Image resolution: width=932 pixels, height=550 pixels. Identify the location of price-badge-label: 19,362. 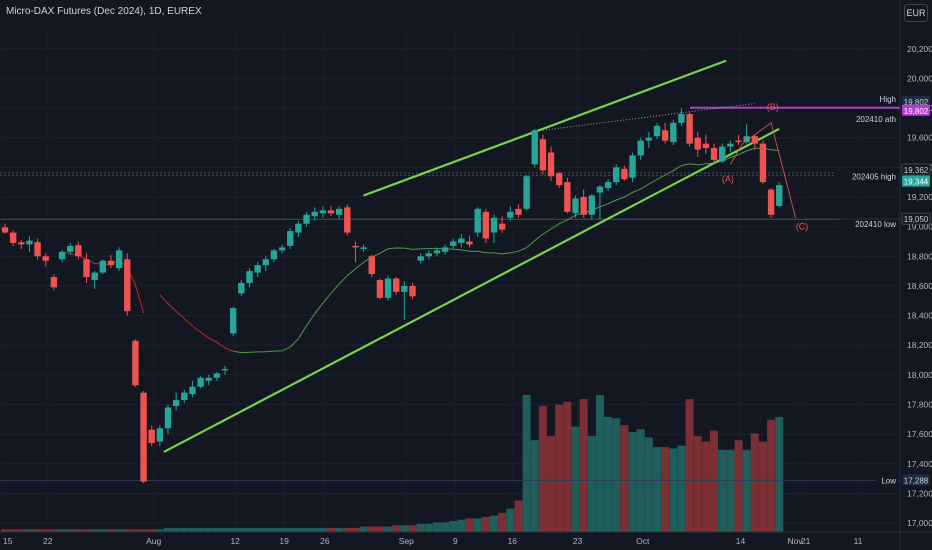
(916, 170).